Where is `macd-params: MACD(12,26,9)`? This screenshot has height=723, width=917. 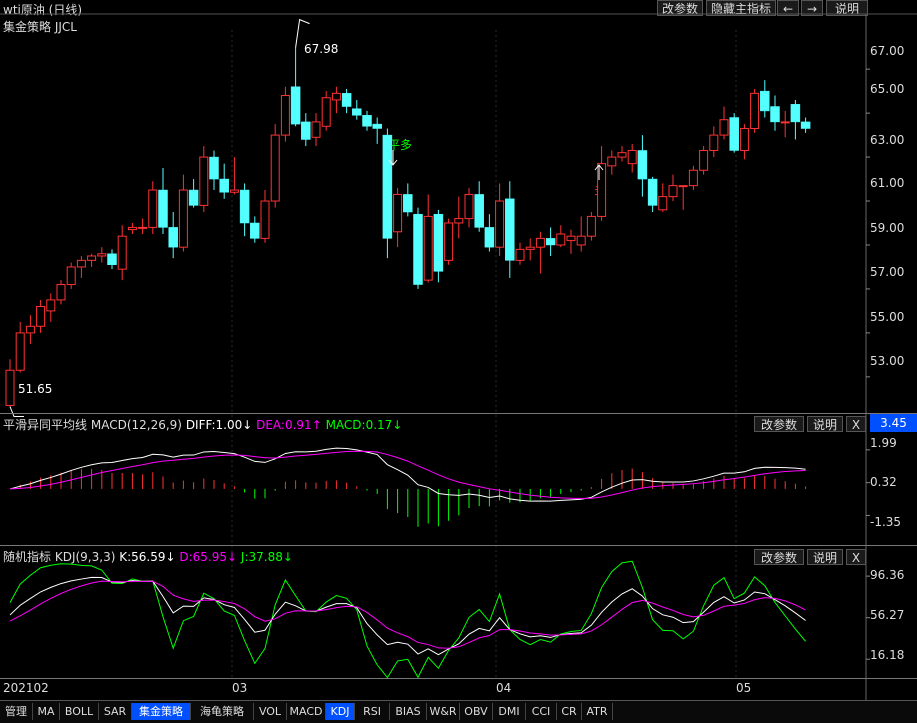
macd-params: MACD(12,26,9) is located at coordinates (136, 425).